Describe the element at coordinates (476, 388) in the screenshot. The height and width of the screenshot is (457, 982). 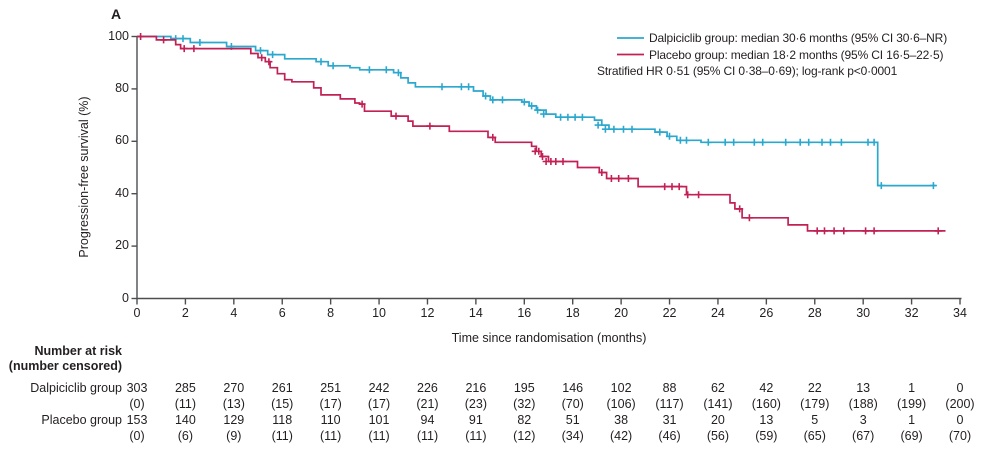
I see `risk-count-dalpiciclib: 216` at that location.